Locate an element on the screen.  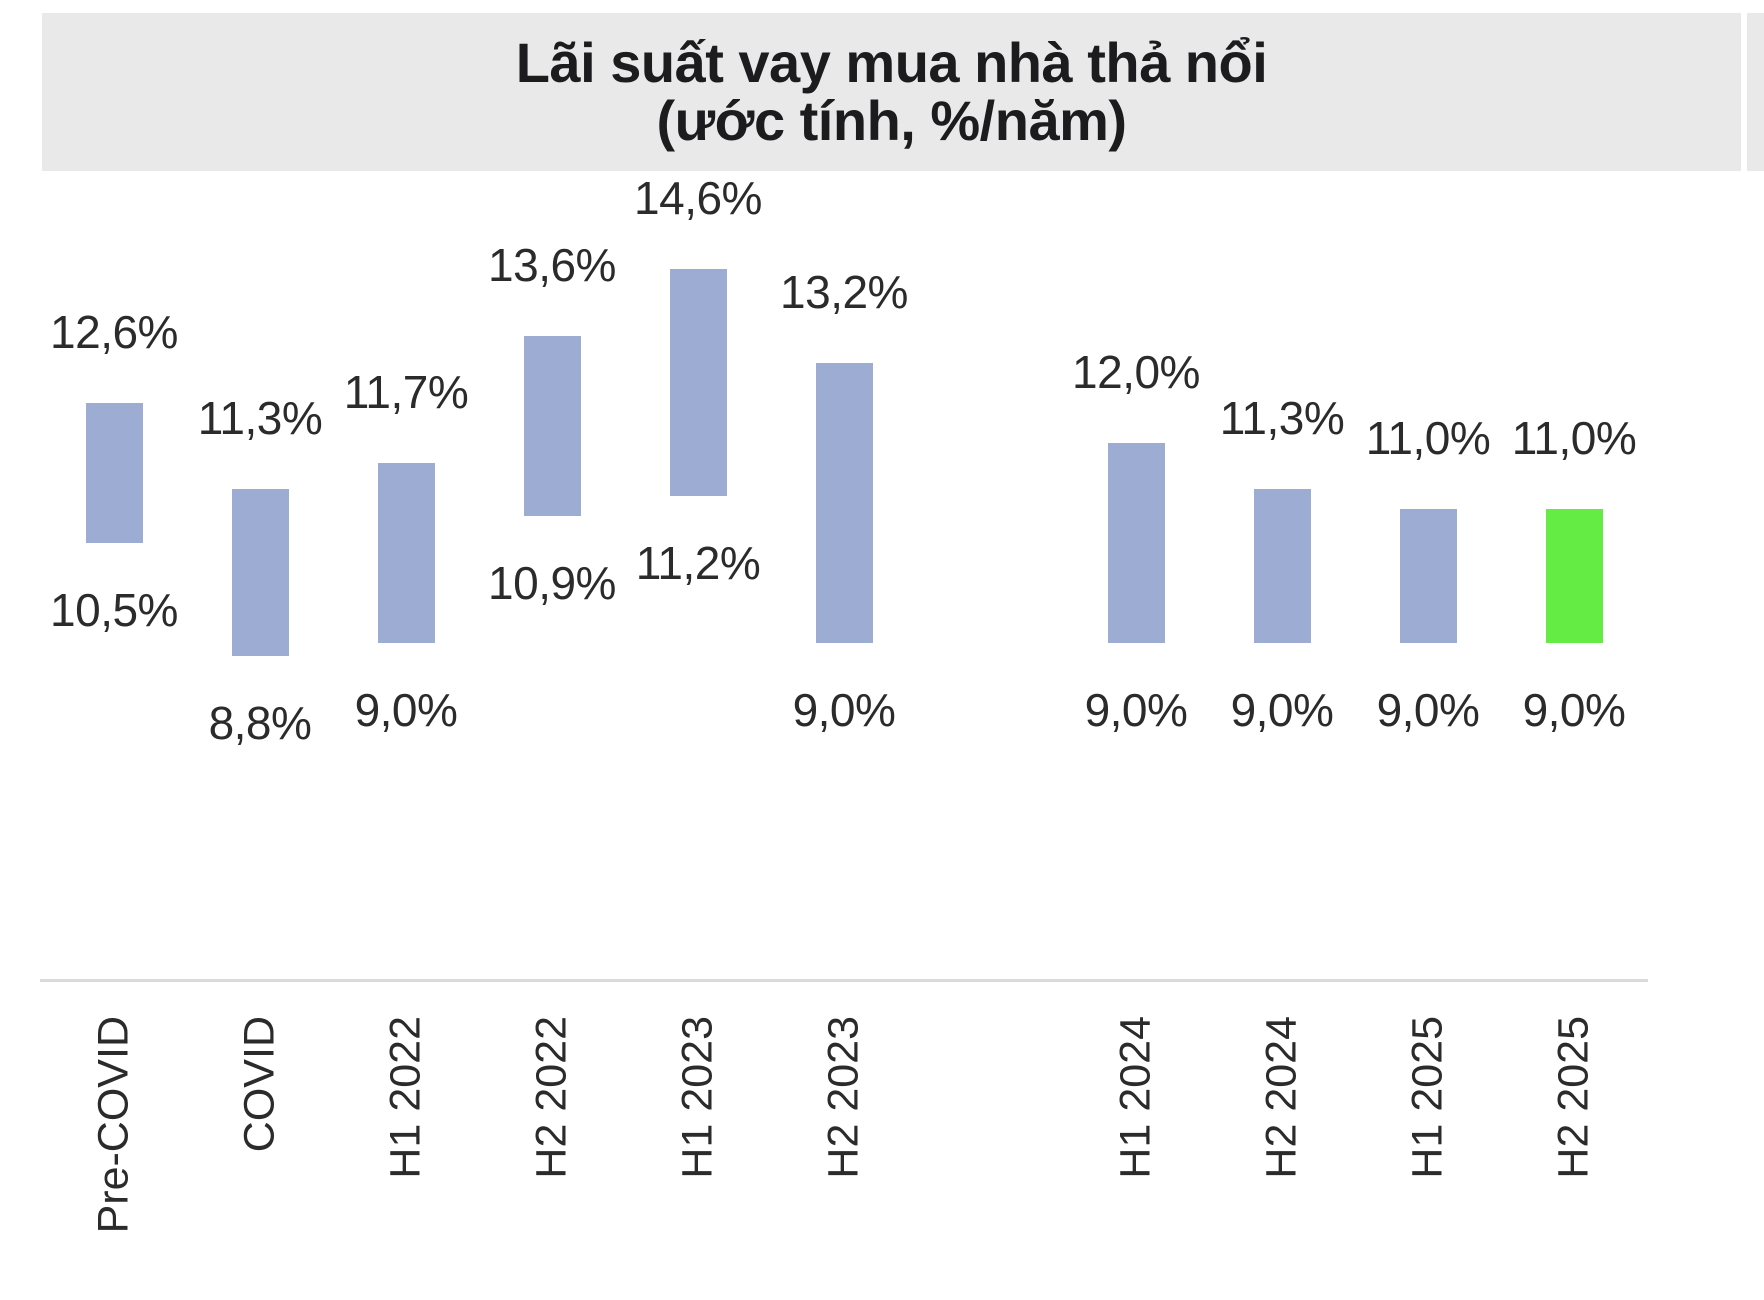
range-bar-covid is located at coordinates (260, 573).